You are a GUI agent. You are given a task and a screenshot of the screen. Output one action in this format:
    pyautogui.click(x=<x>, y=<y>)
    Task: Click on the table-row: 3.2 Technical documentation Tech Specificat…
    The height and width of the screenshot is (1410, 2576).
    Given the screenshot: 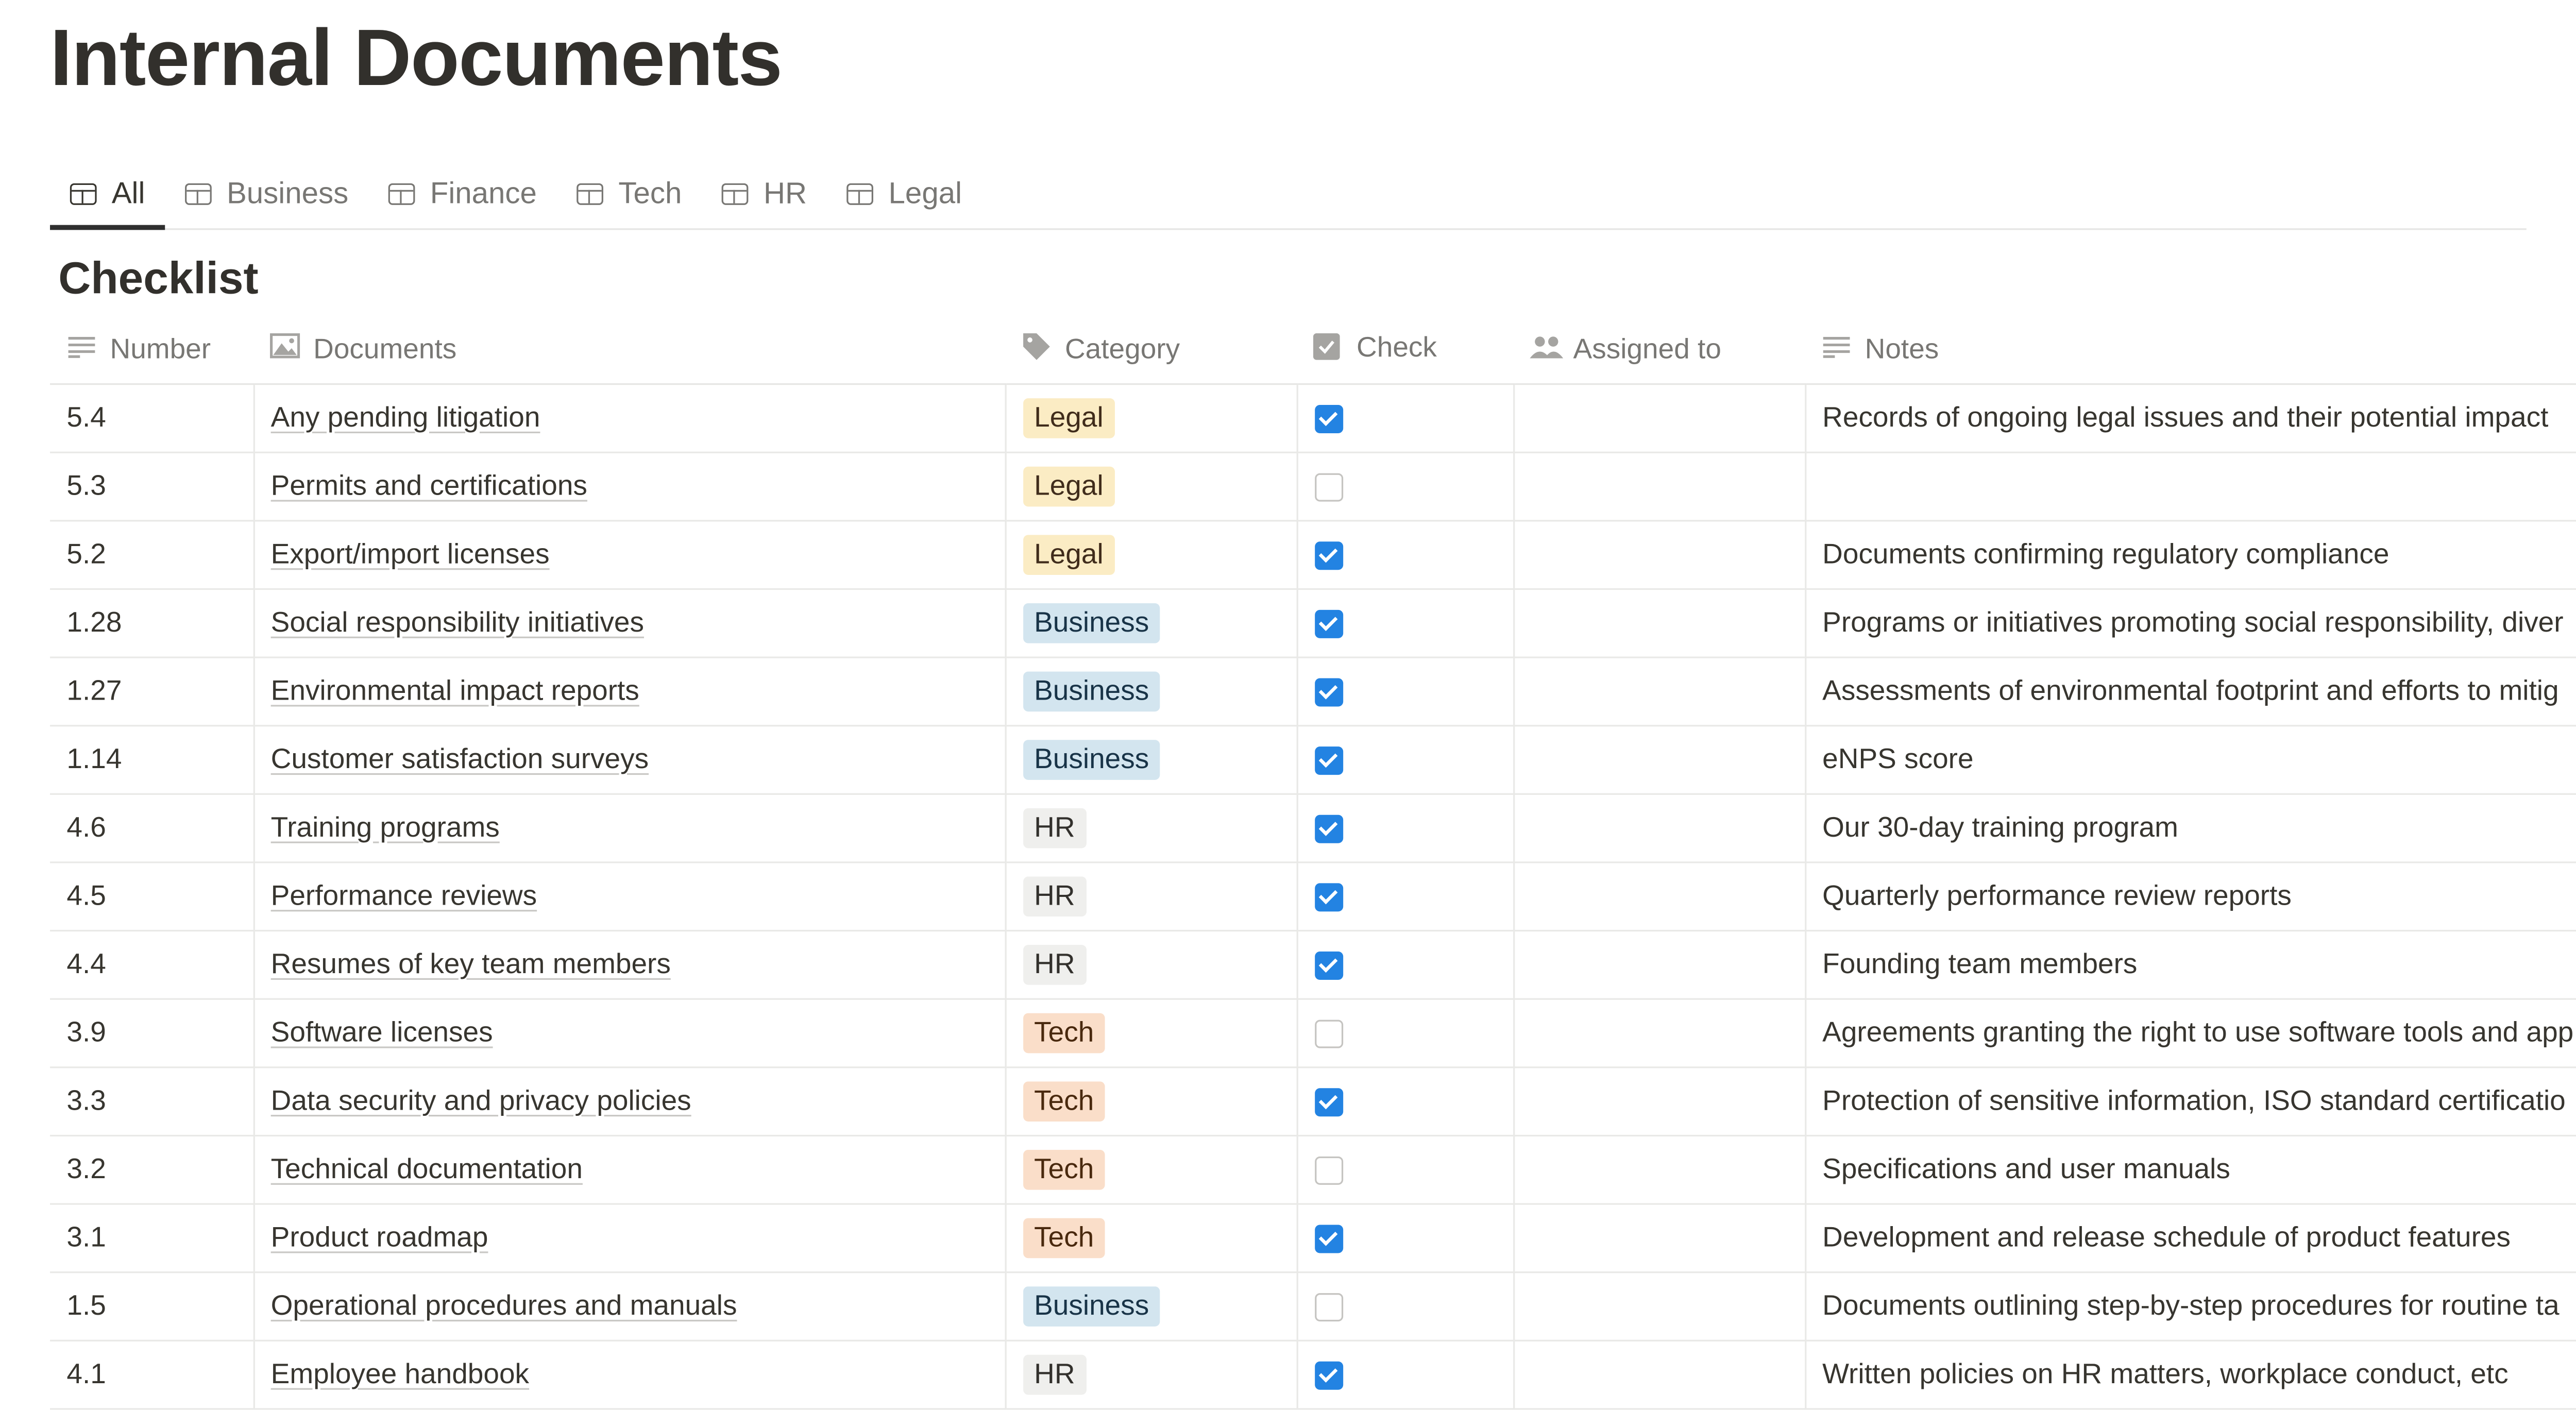 What is the action you would take?
    pyautogui.click(x=1313, y=1170)
    